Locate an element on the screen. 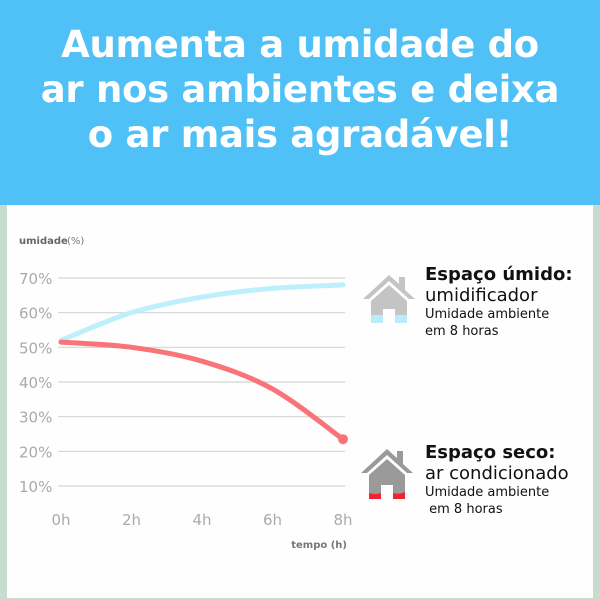  legend-title: Espaço seco: is located at coordinates (490, 452).